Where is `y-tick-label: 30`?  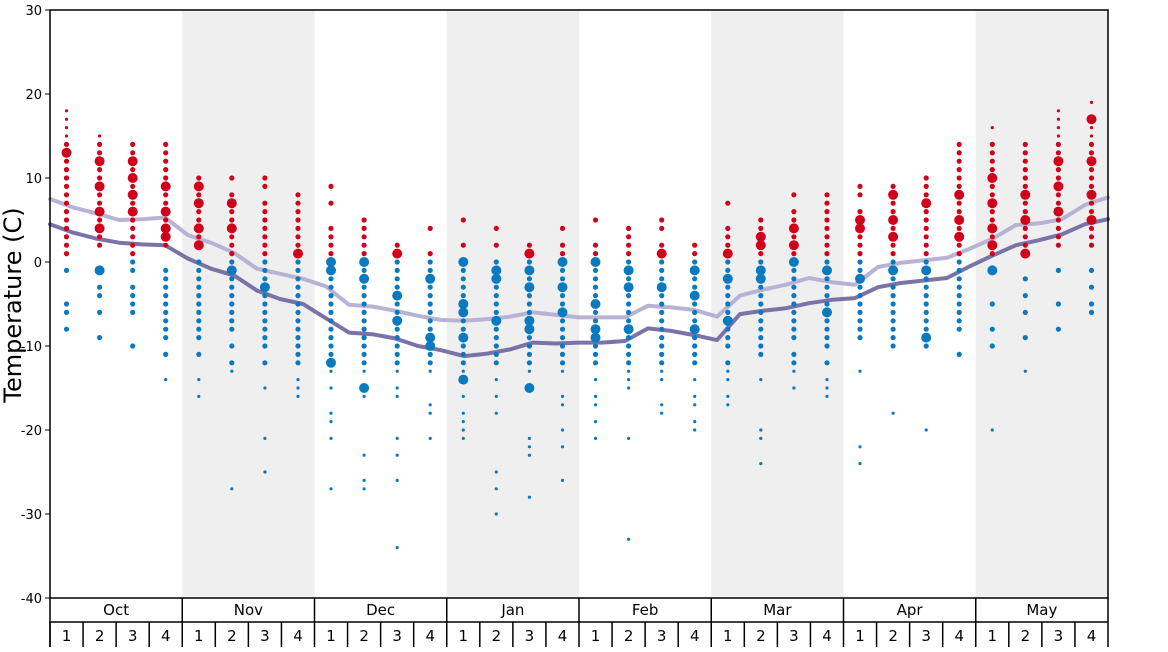
y-tick-label: 30 is located at coordinates (33, 11).